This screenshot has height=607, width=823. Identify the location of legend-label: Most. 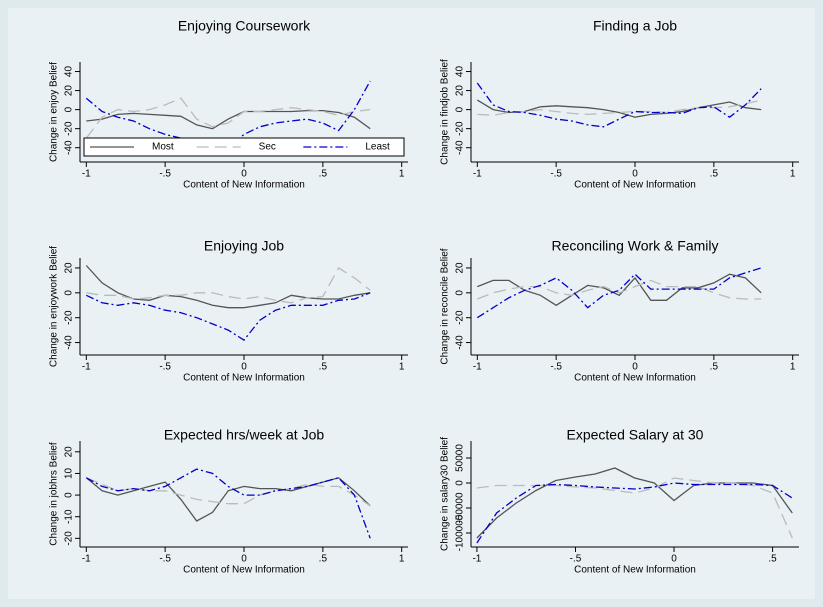
(163, 147).